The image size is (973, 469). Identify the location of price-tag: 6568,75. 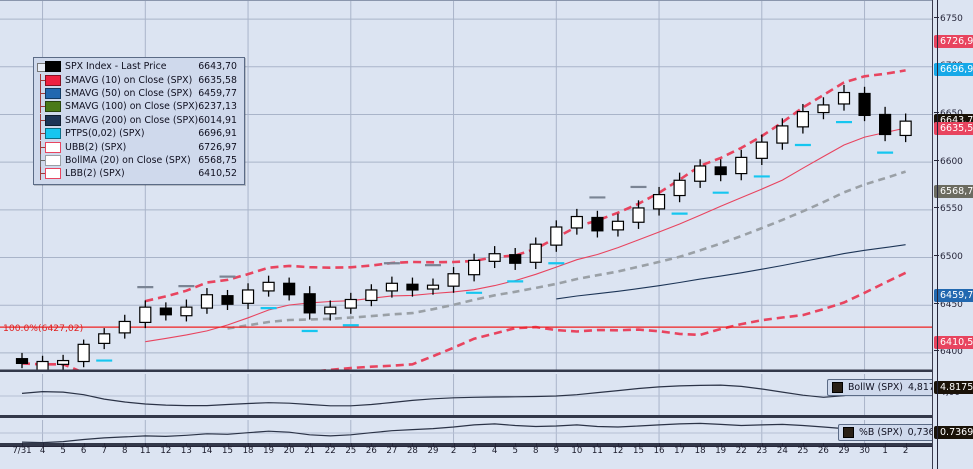
(953, 192).